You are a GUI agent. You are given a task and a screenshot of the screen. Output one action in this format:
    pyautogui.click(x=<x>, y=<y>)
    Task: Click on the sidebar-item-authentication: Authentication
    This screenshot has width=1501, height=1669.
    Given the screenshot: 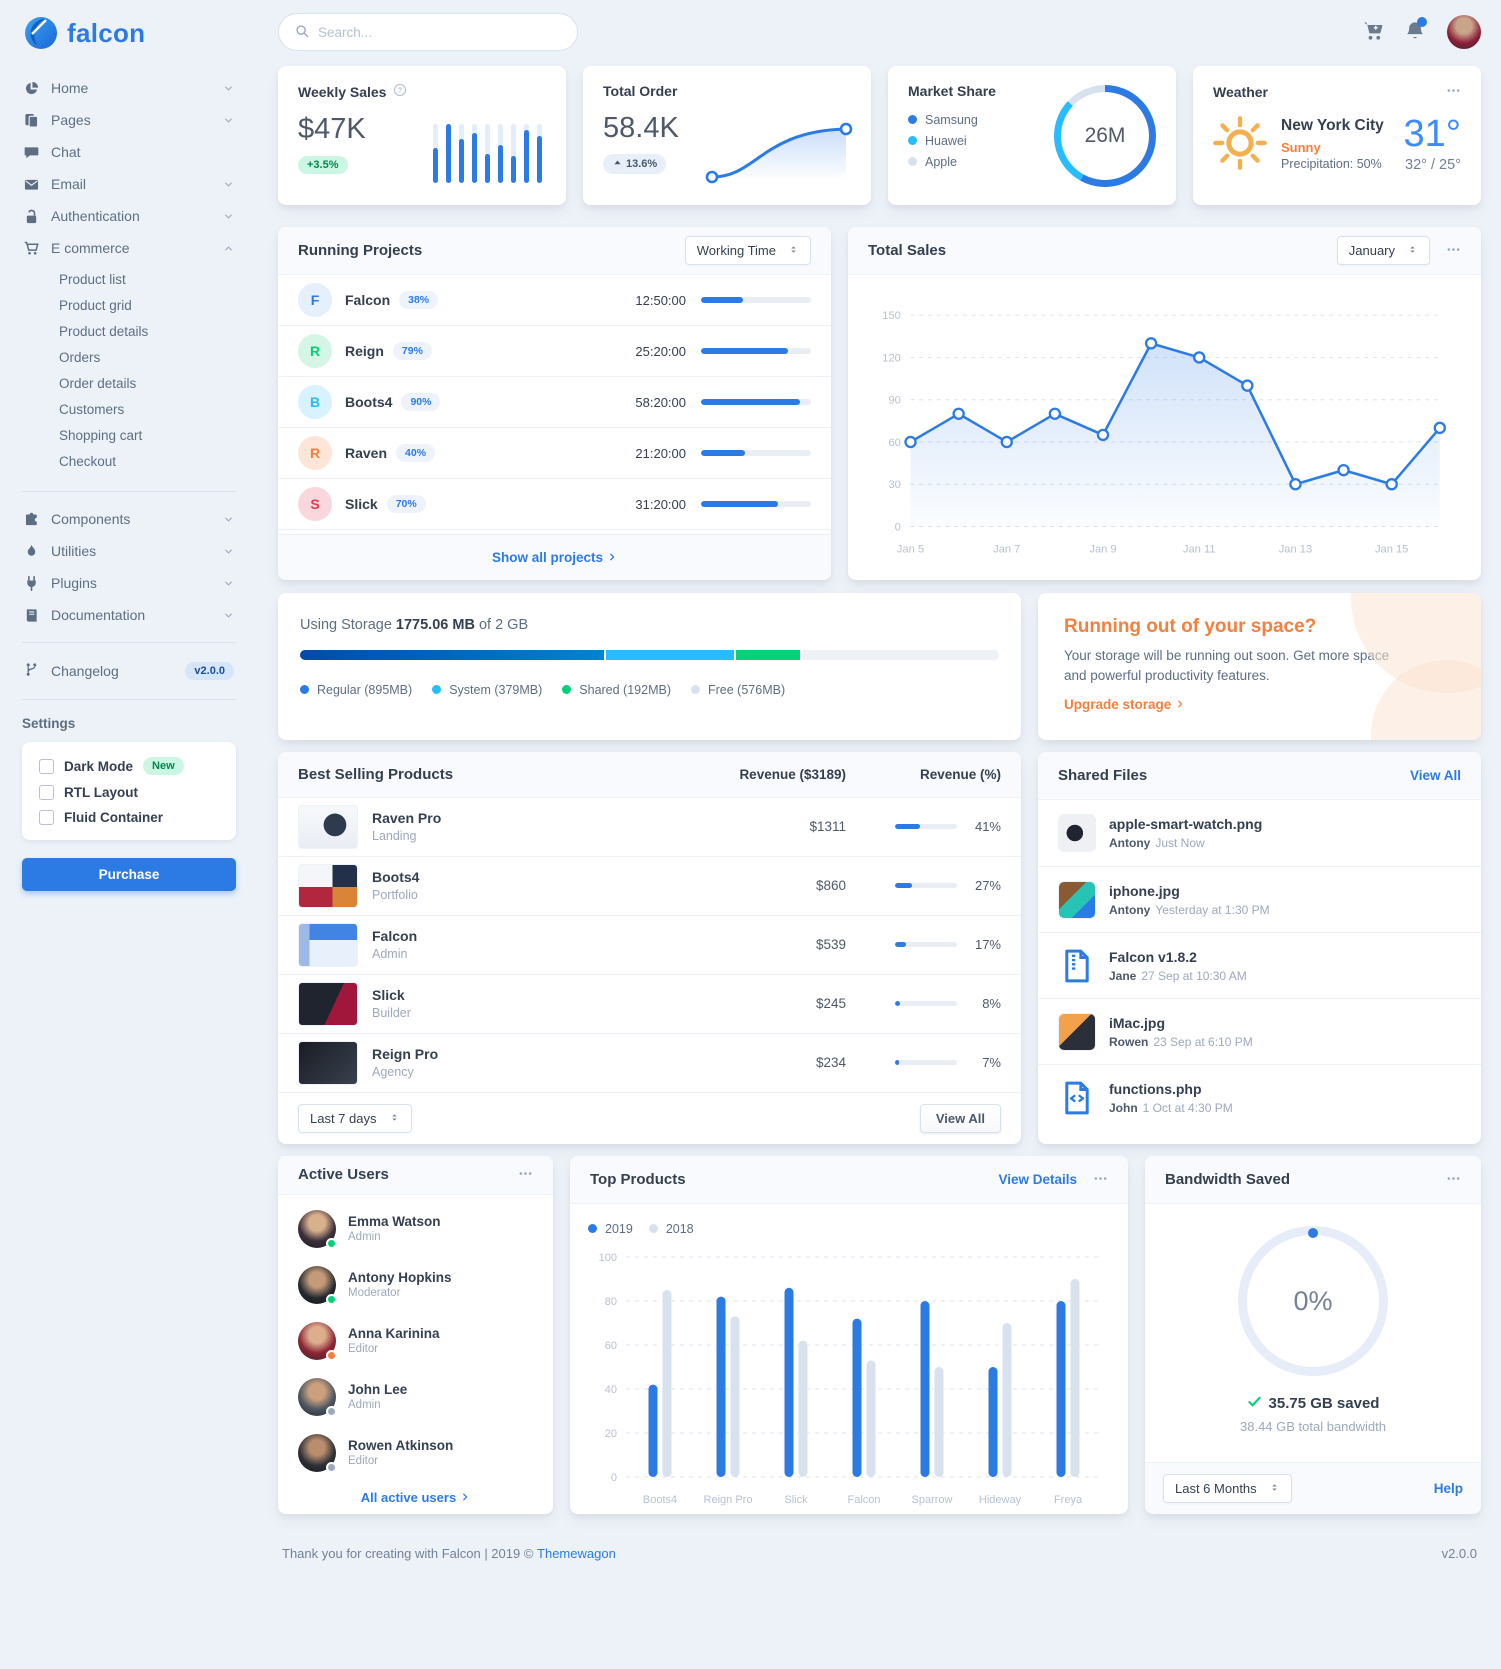 What is the action you would take?
    pyautogui.click(x=129, y=216)
    